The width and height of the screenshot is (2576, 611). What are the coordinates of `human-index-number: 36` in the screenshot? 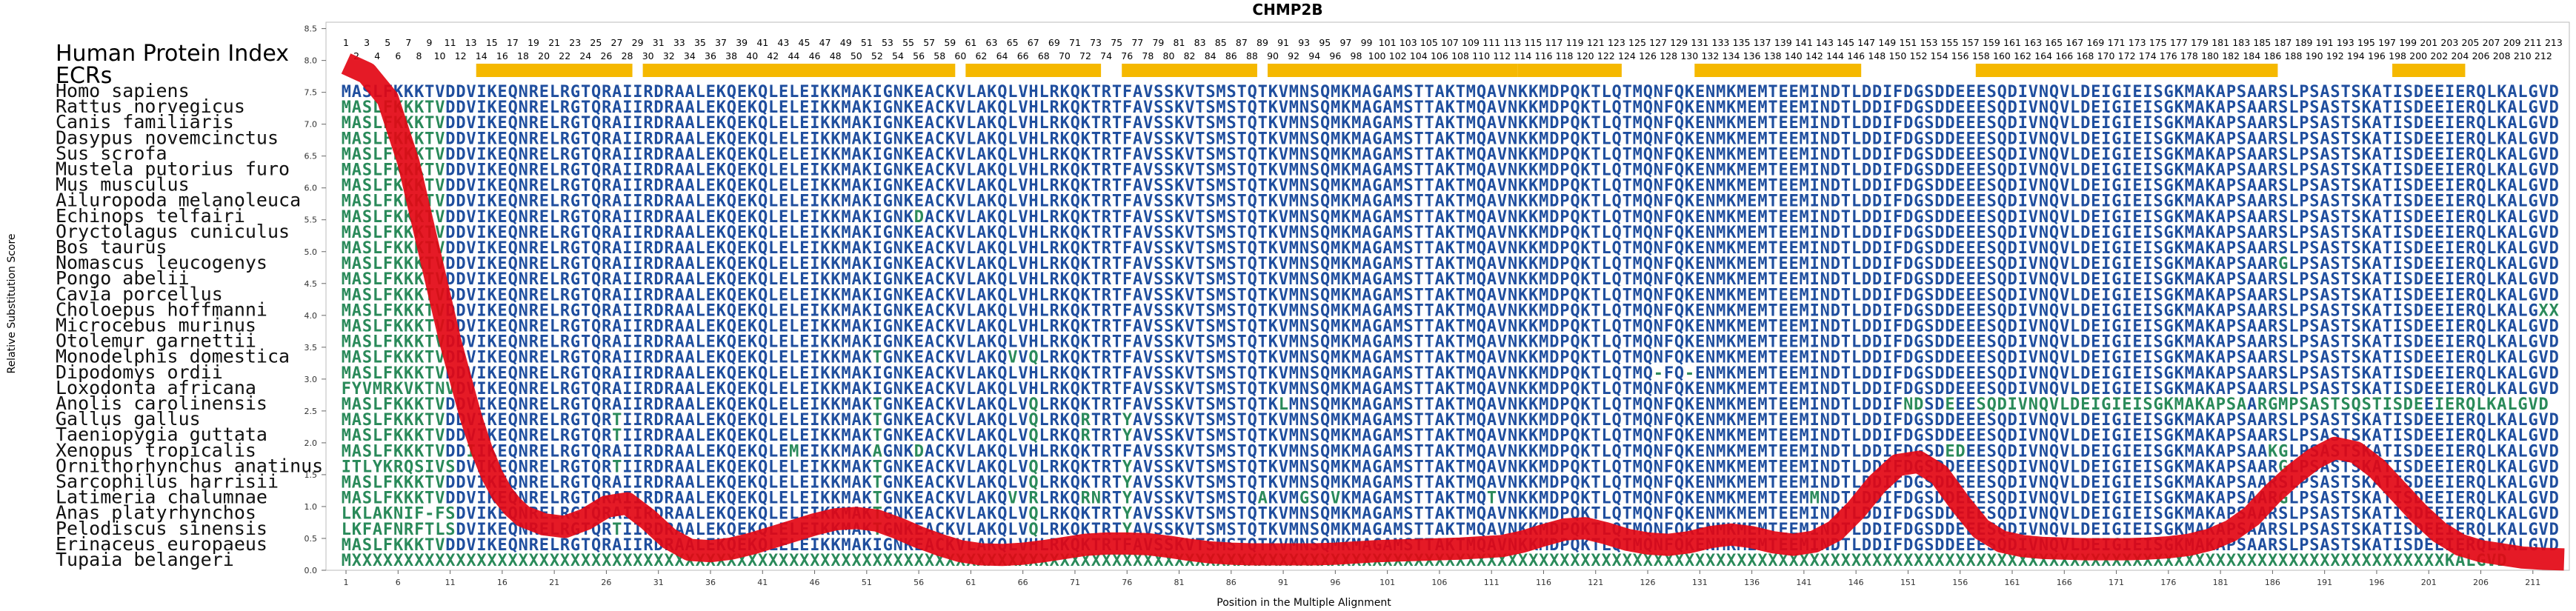 It's located at (710, 55).